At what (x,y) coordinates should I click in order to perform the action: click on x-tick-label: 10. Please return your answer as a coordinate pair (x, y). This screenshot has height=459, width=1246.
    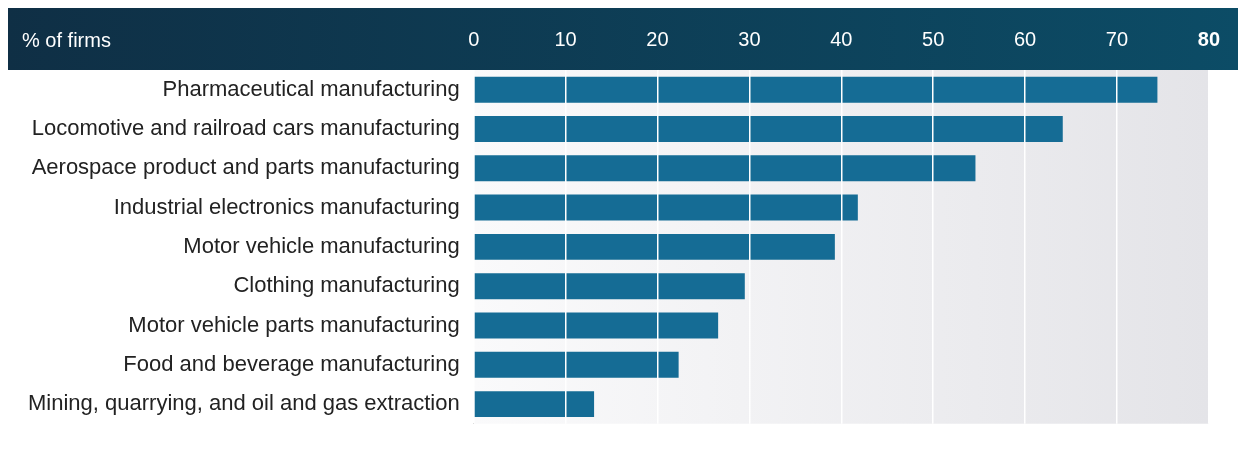
    Looking at the image, I should click on (565, 38).